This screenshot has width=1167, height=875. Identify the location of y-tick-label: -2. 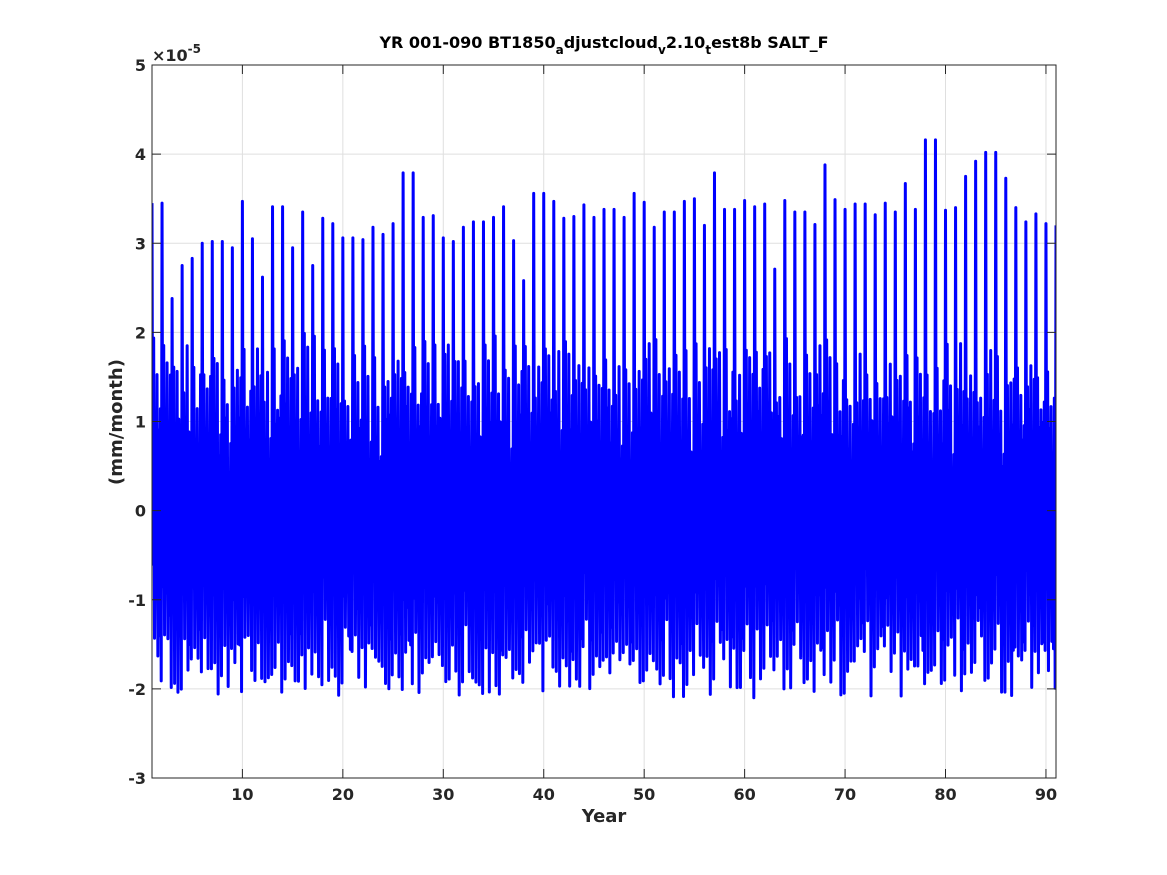
(137, 689).